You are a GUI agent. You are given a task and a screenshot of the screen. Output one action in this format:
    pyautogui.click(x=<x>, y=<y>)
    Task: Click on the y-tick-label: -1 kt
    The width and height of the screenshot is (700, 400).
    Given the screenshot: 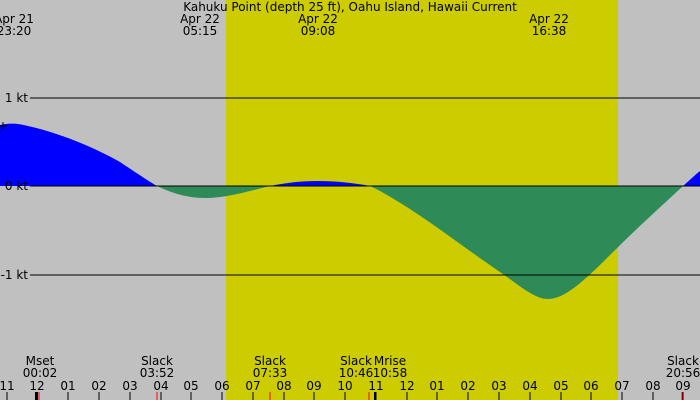 What is the action you would take?
    pyautogui.click(x=14, y=275)
    